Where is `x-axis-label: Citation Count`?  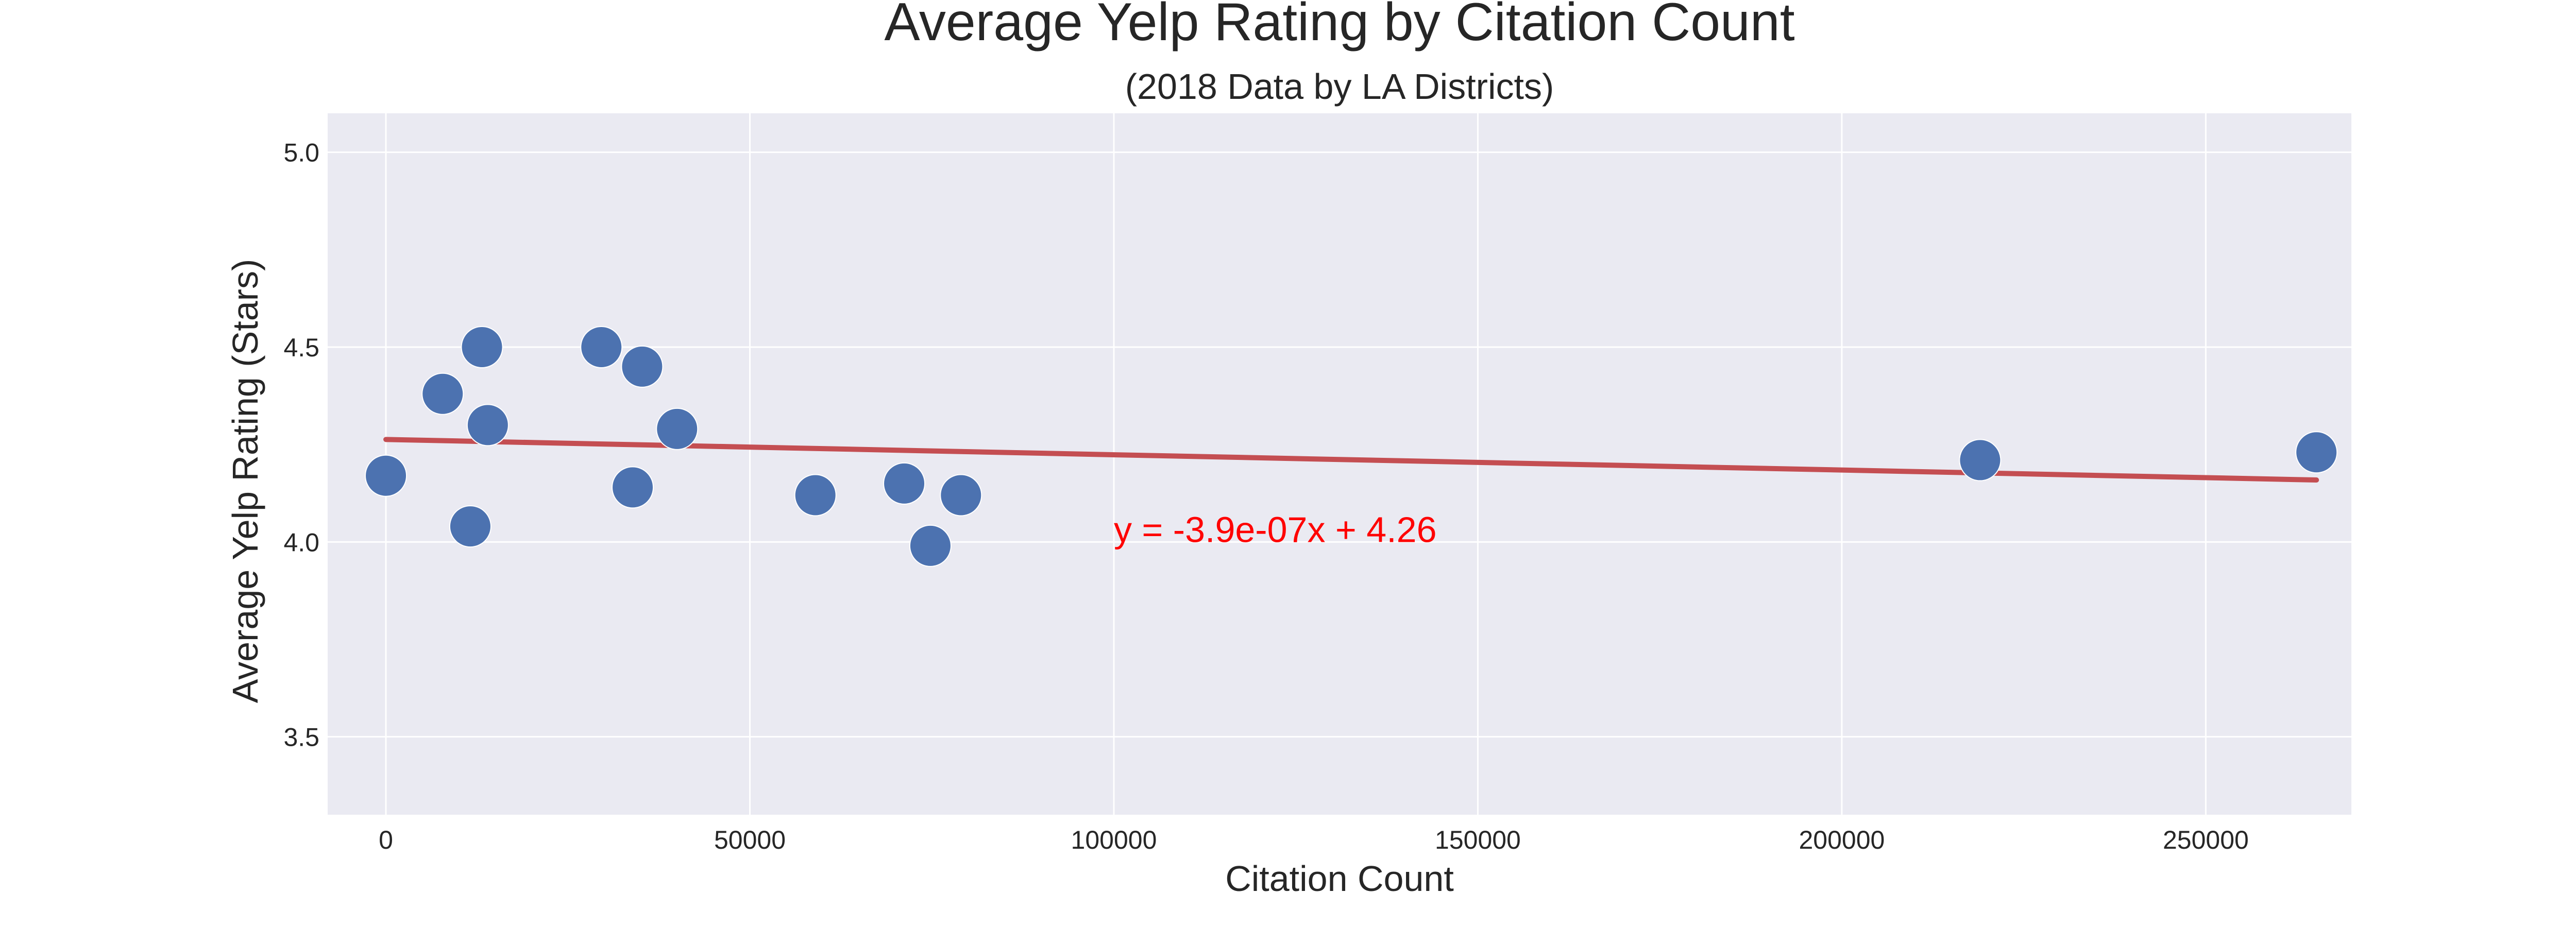
x-axis-label: Citation Count is located at coordinates (1339, 879).